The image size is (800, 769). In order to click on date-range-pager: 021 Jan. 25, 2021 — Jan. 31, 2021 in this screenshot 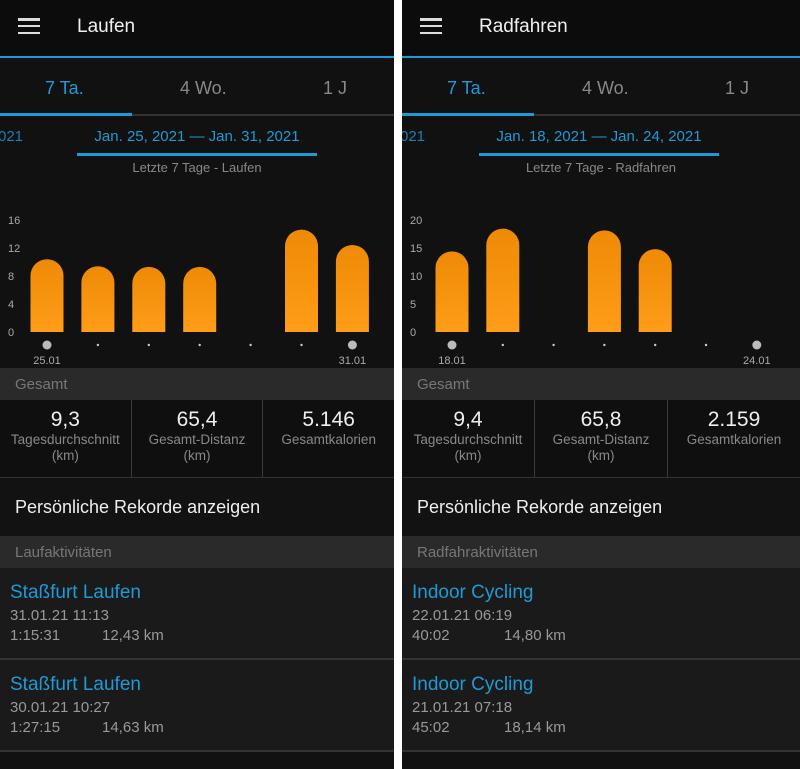, I will do `click(197, 138)`.